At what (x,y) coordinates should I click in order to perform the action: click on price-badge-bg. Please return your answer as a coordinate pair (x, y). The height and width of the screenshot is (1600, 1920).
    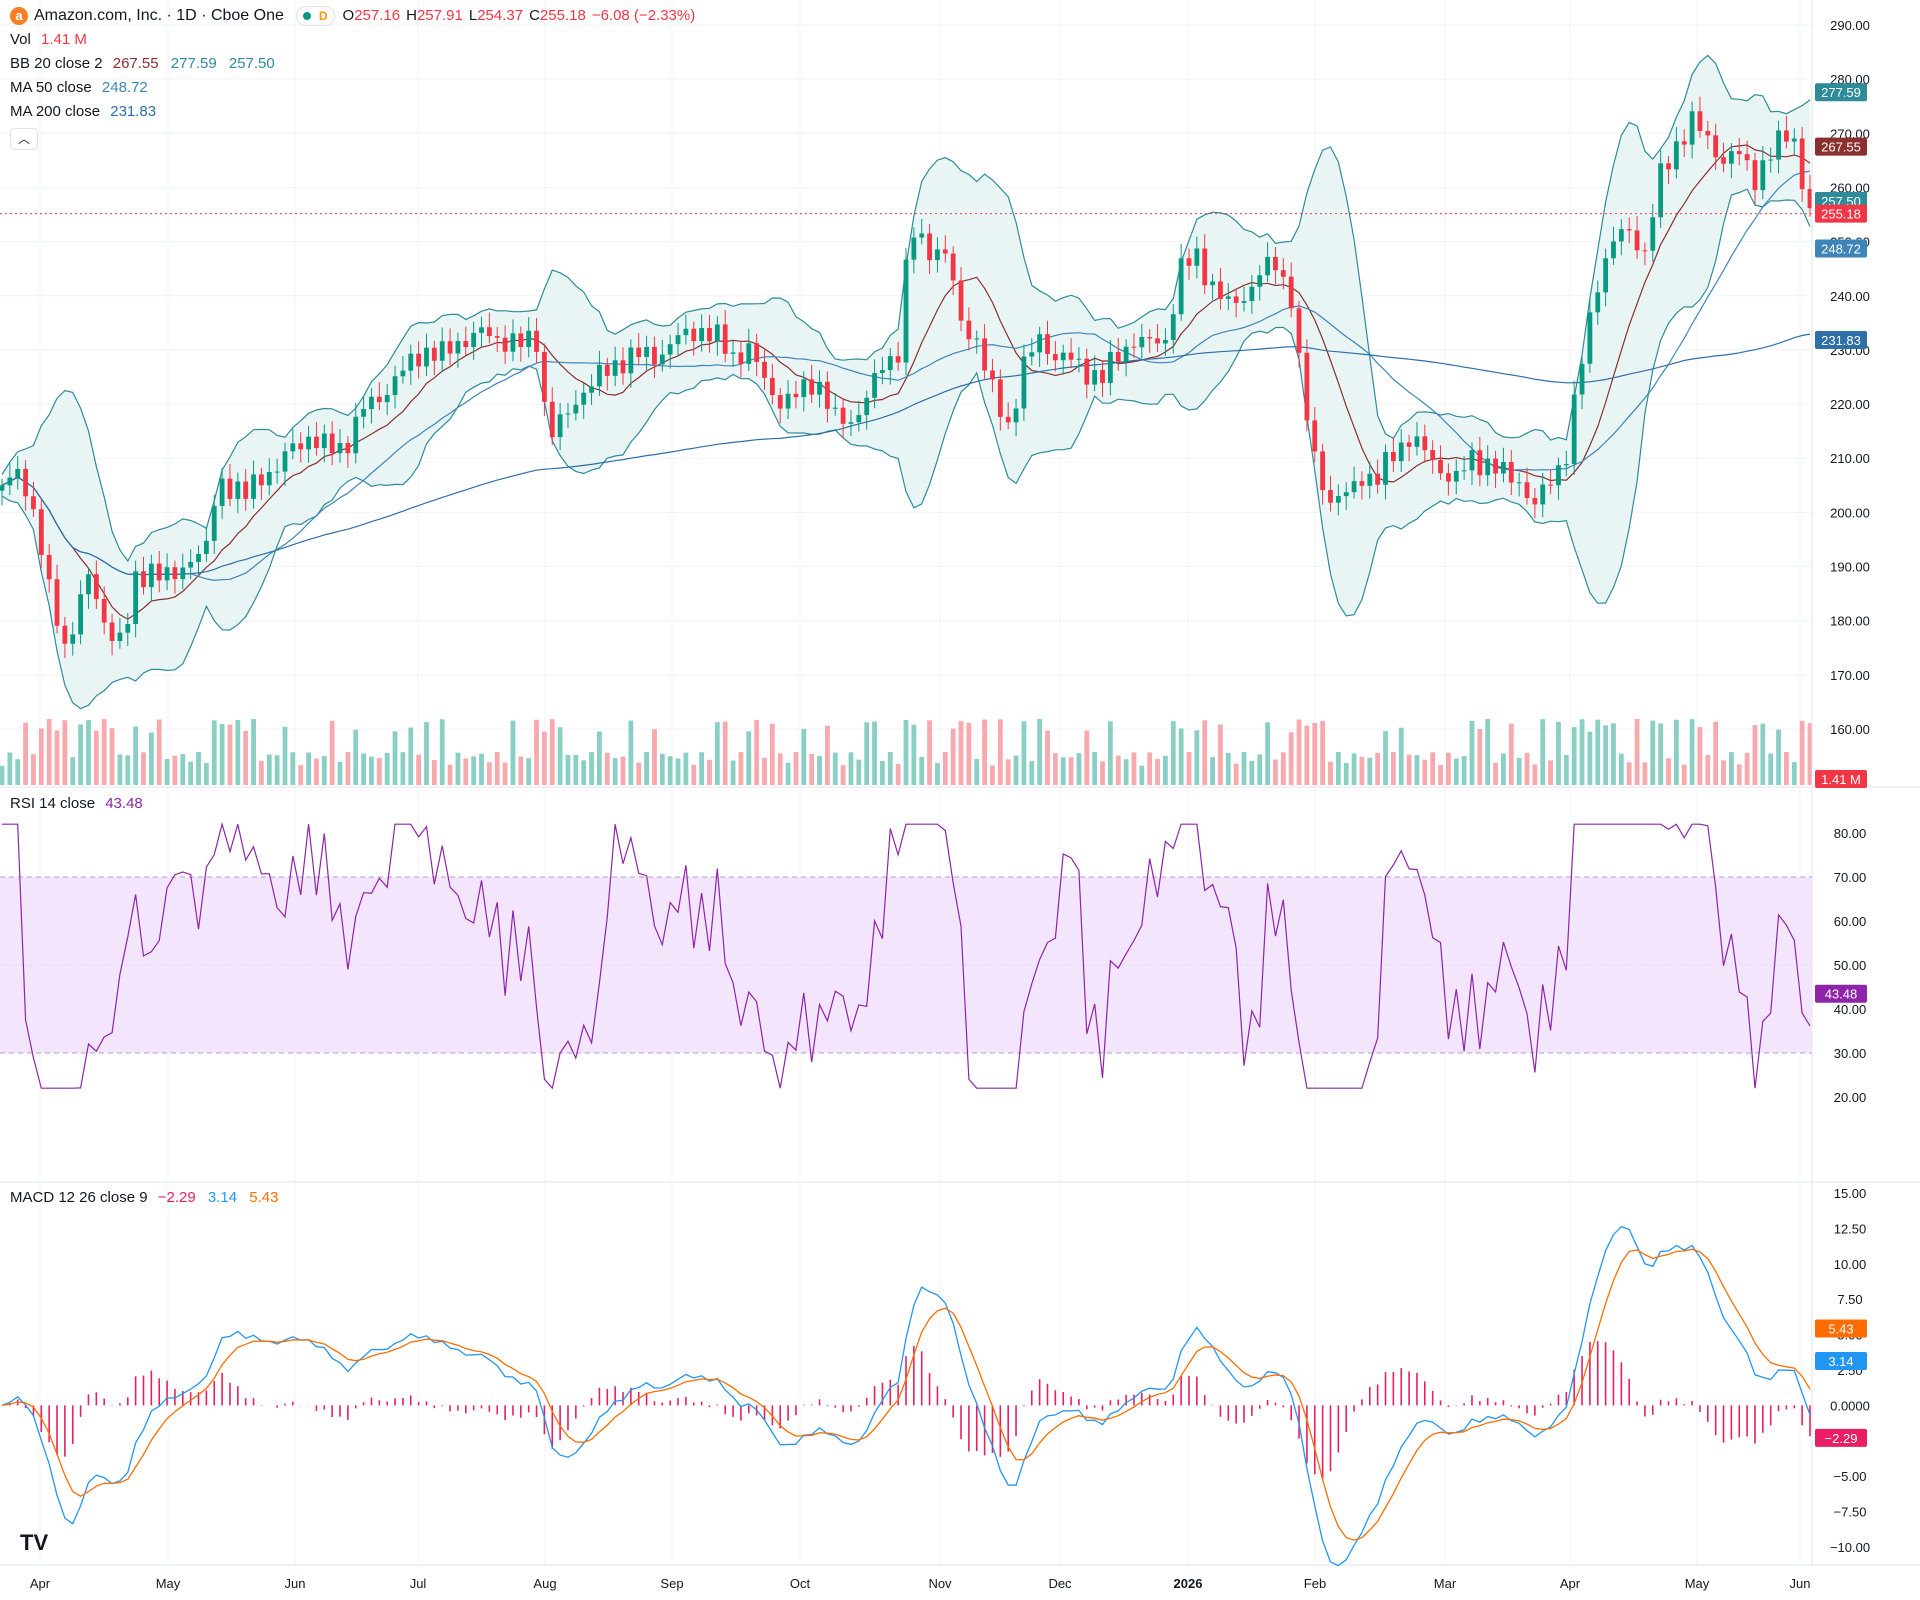
    Looking at the image, I should click on (1841, 779).